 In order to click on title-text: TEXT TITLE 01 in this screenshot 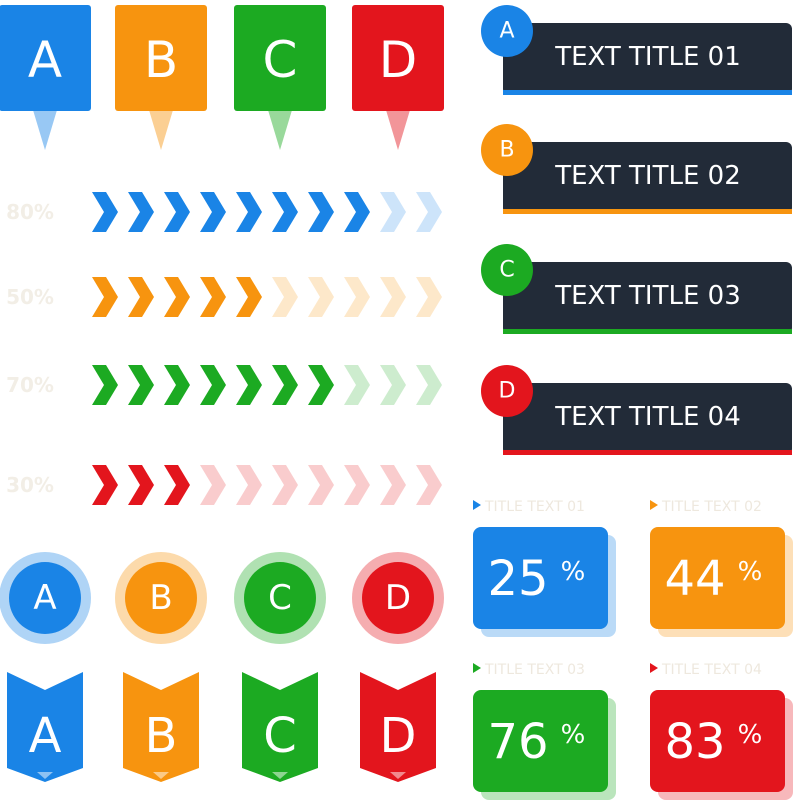, I will do `click(647, 57)`.